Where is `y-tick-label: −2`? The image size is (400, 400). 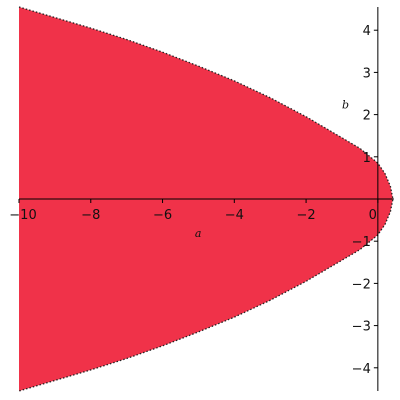
y-tick-label: −2 is located at coordinates (361, 284).